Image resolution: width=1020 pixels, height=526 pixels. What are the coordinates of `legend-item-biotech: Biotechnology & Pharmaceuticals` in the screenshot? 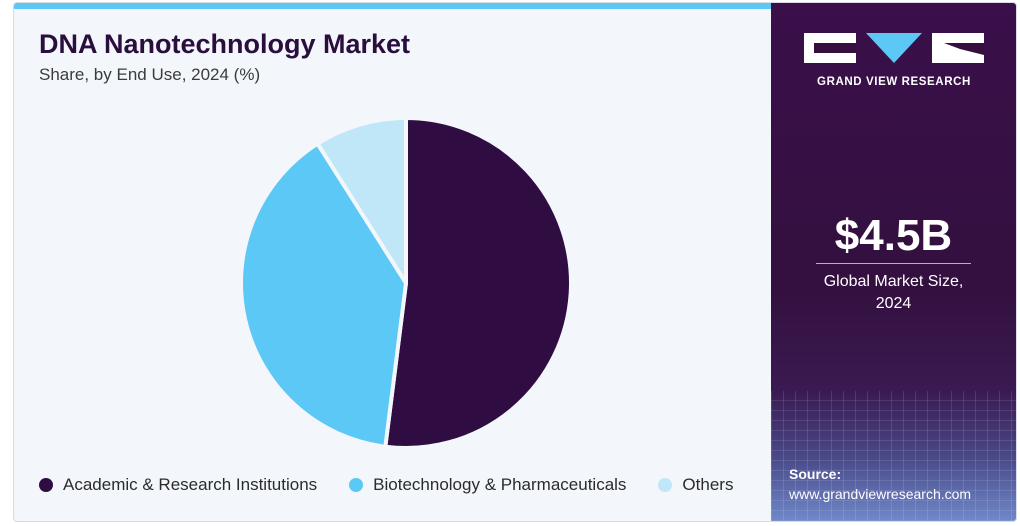 It's located at (487, 485).